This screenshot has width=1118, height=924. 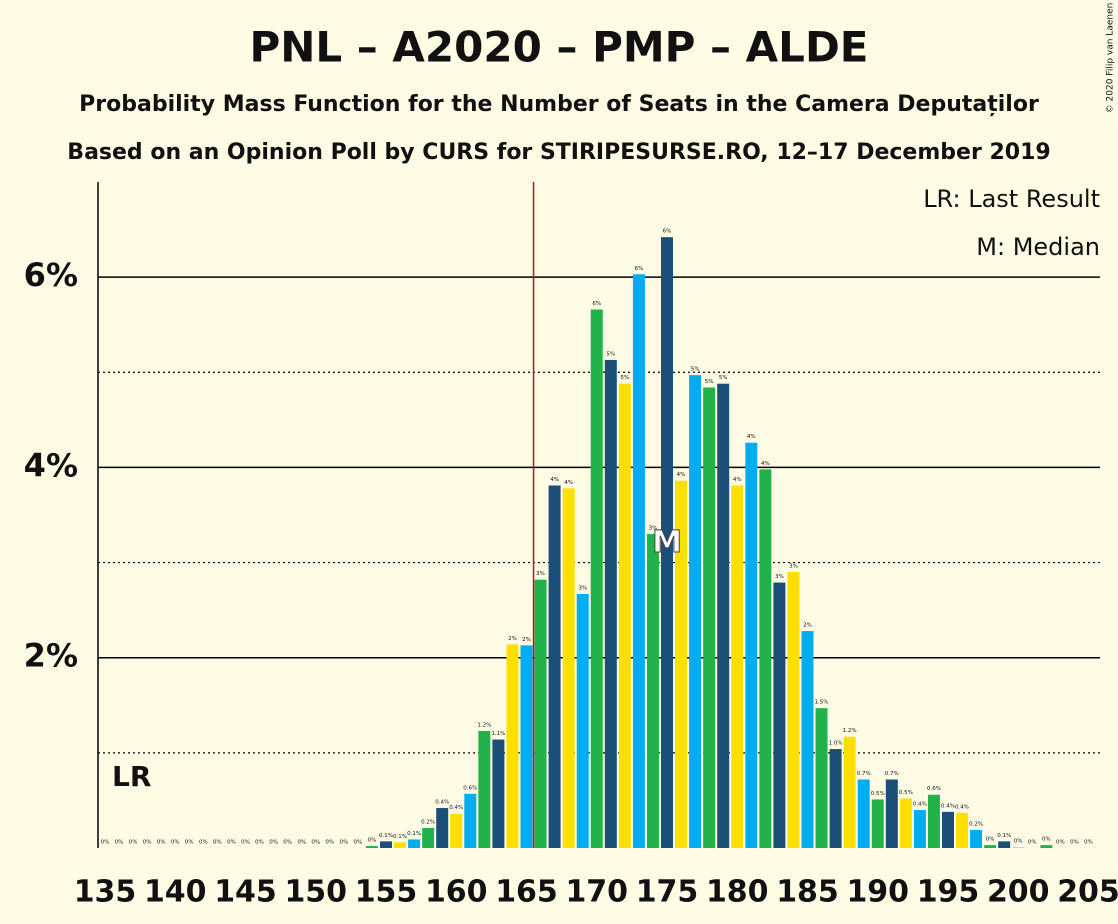 What do you see at coordinates (737, 892) in the screenshot?
I see `x-tick-label: 180` at bounding box center [737, 892].